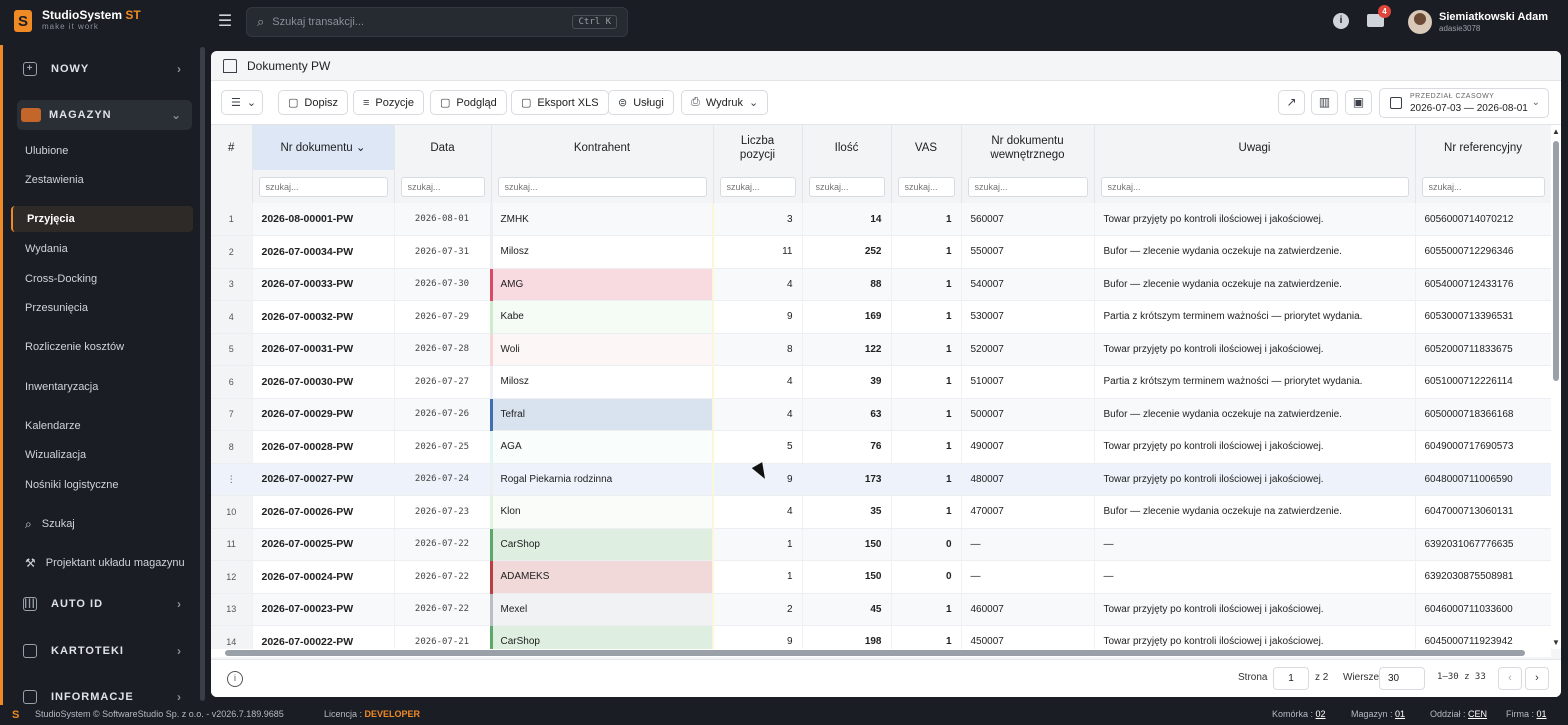  Describe the element at coordinates (476, 102) in the screenshot. I see `podglad-label: Podgląd` at that location.